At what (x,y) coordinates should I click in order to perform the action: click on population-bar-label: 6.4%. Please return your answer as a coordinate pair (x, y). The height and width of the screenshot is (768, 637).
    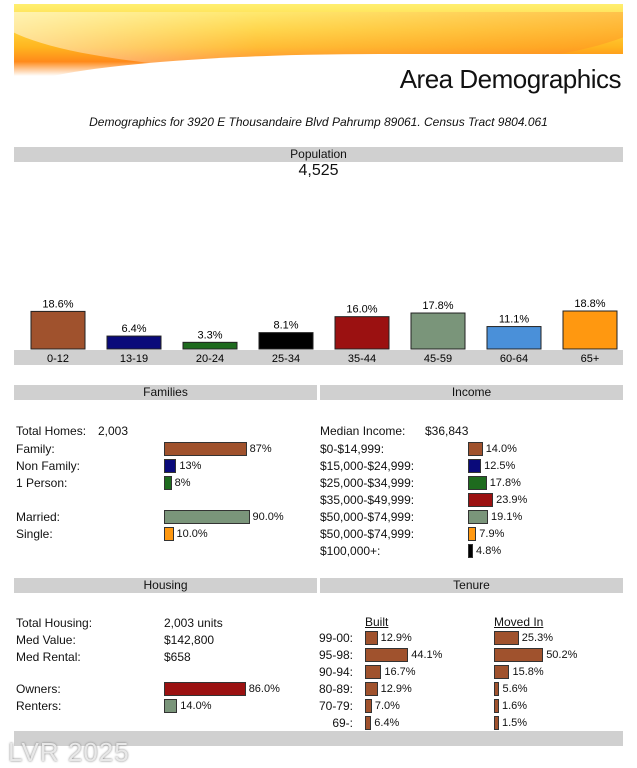
    Looking at the image, I should click on (133, 329).